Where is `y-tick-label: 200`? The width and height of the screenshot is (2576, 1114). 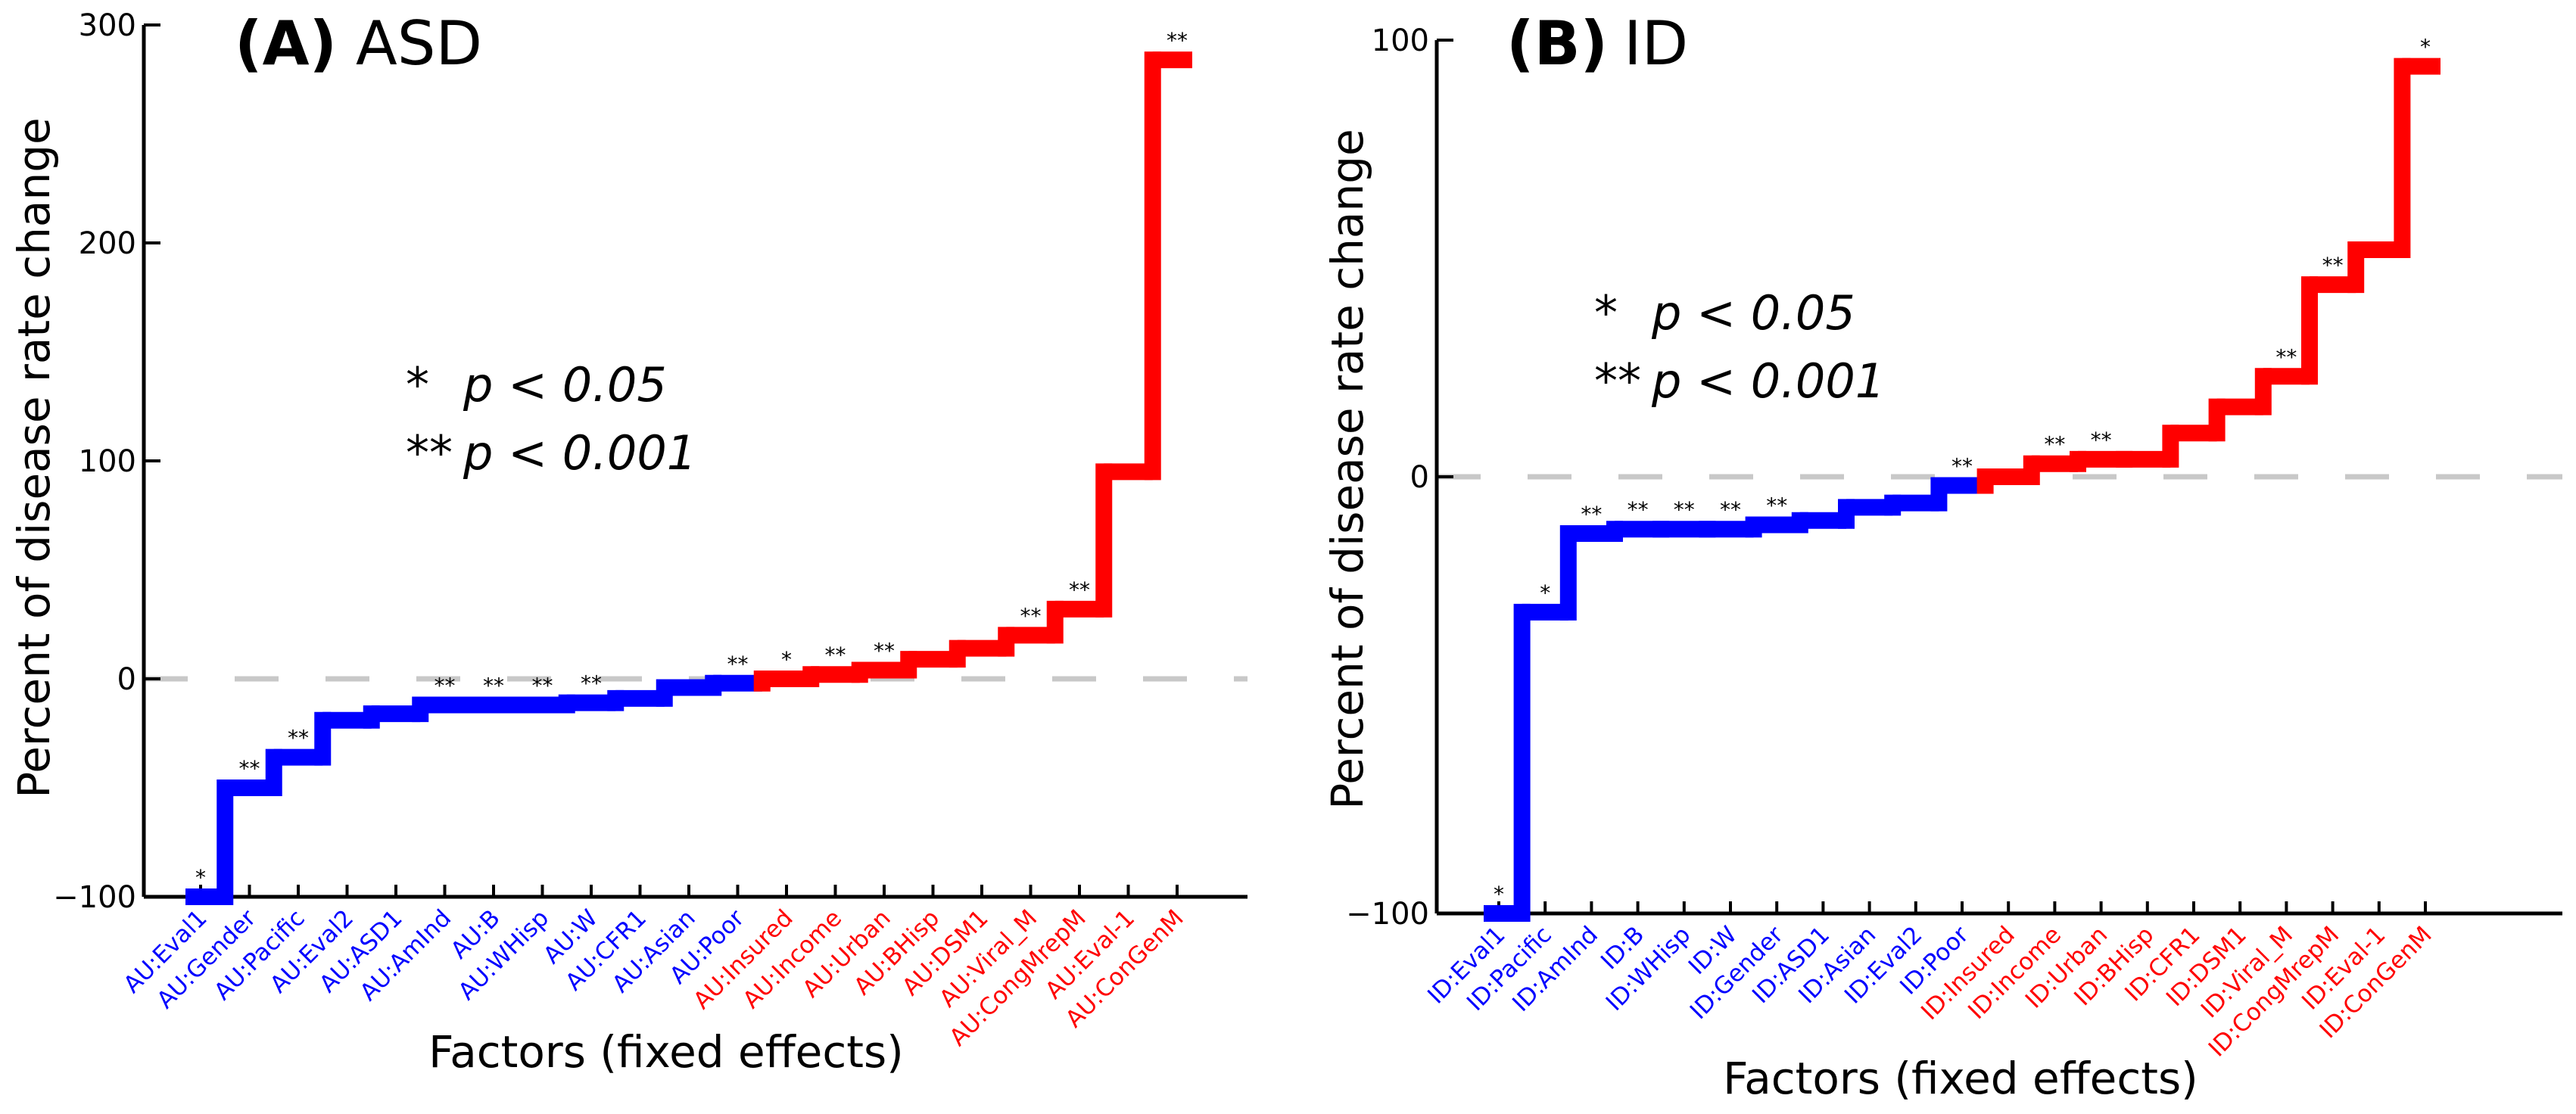 y-tick-label: 200 is located at coordinates (107, 243).